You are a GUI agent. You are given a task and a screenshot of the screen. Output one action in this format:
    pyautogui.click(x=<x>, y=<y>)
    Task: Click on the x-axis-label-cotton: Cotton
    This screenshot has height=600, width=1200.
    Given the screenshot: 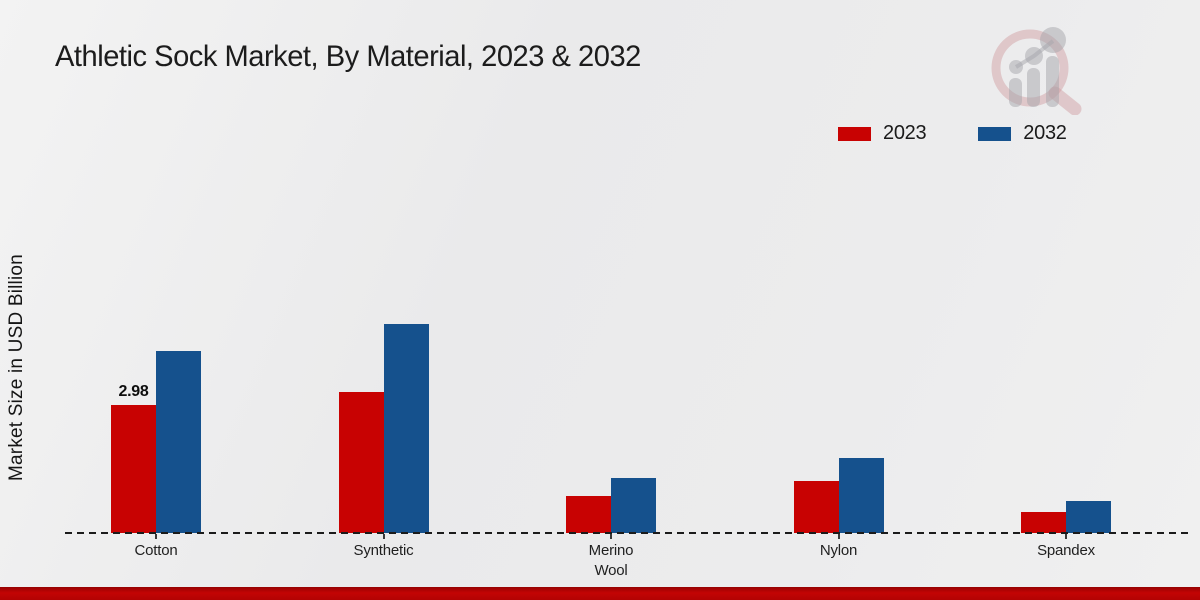 What is the action you would take?
    pyautogui.click(x=156, y=550)
    